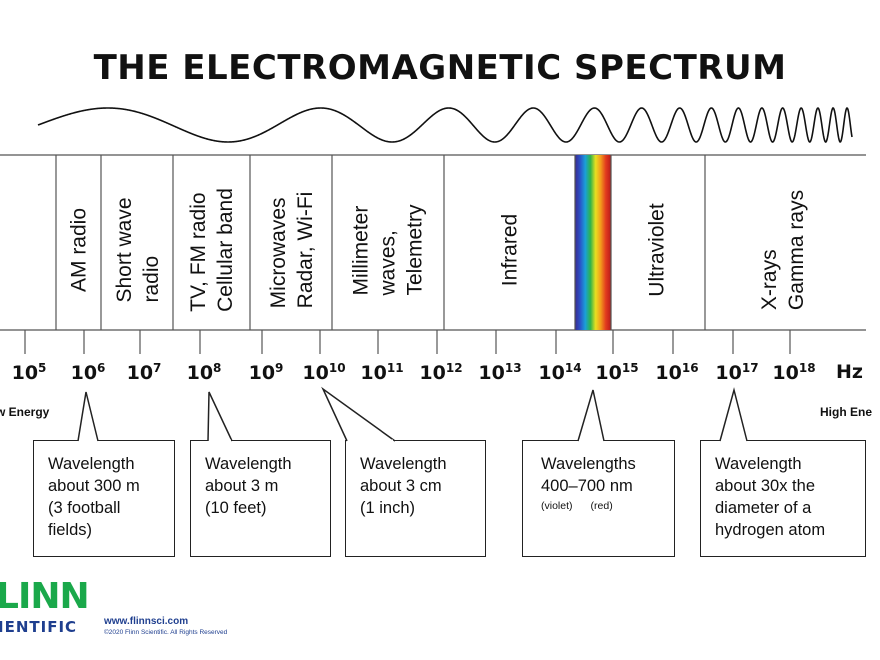 The image size is (880, 660). What do you see at coordinates (94, 486) in the screenshot?
I see `callout-line: about 300 m` at bounding box center [94, 486].